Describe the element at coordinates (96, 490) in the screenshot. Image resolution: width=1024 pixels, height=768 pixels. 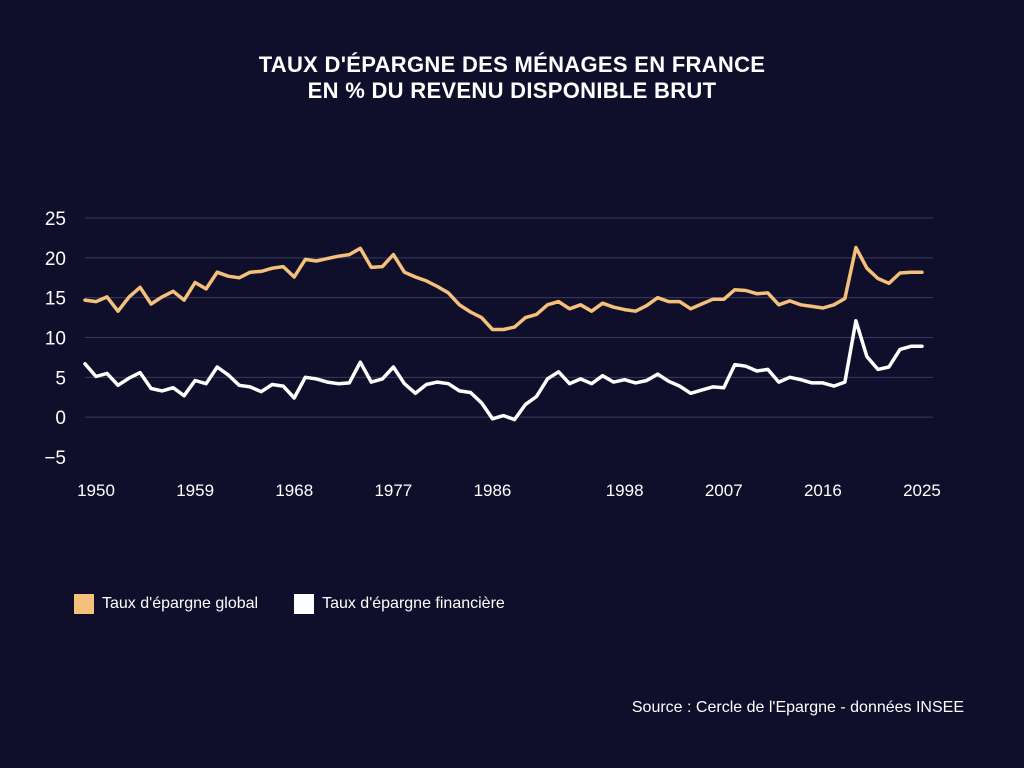
I see `x-tick-label: 1950` at that location.